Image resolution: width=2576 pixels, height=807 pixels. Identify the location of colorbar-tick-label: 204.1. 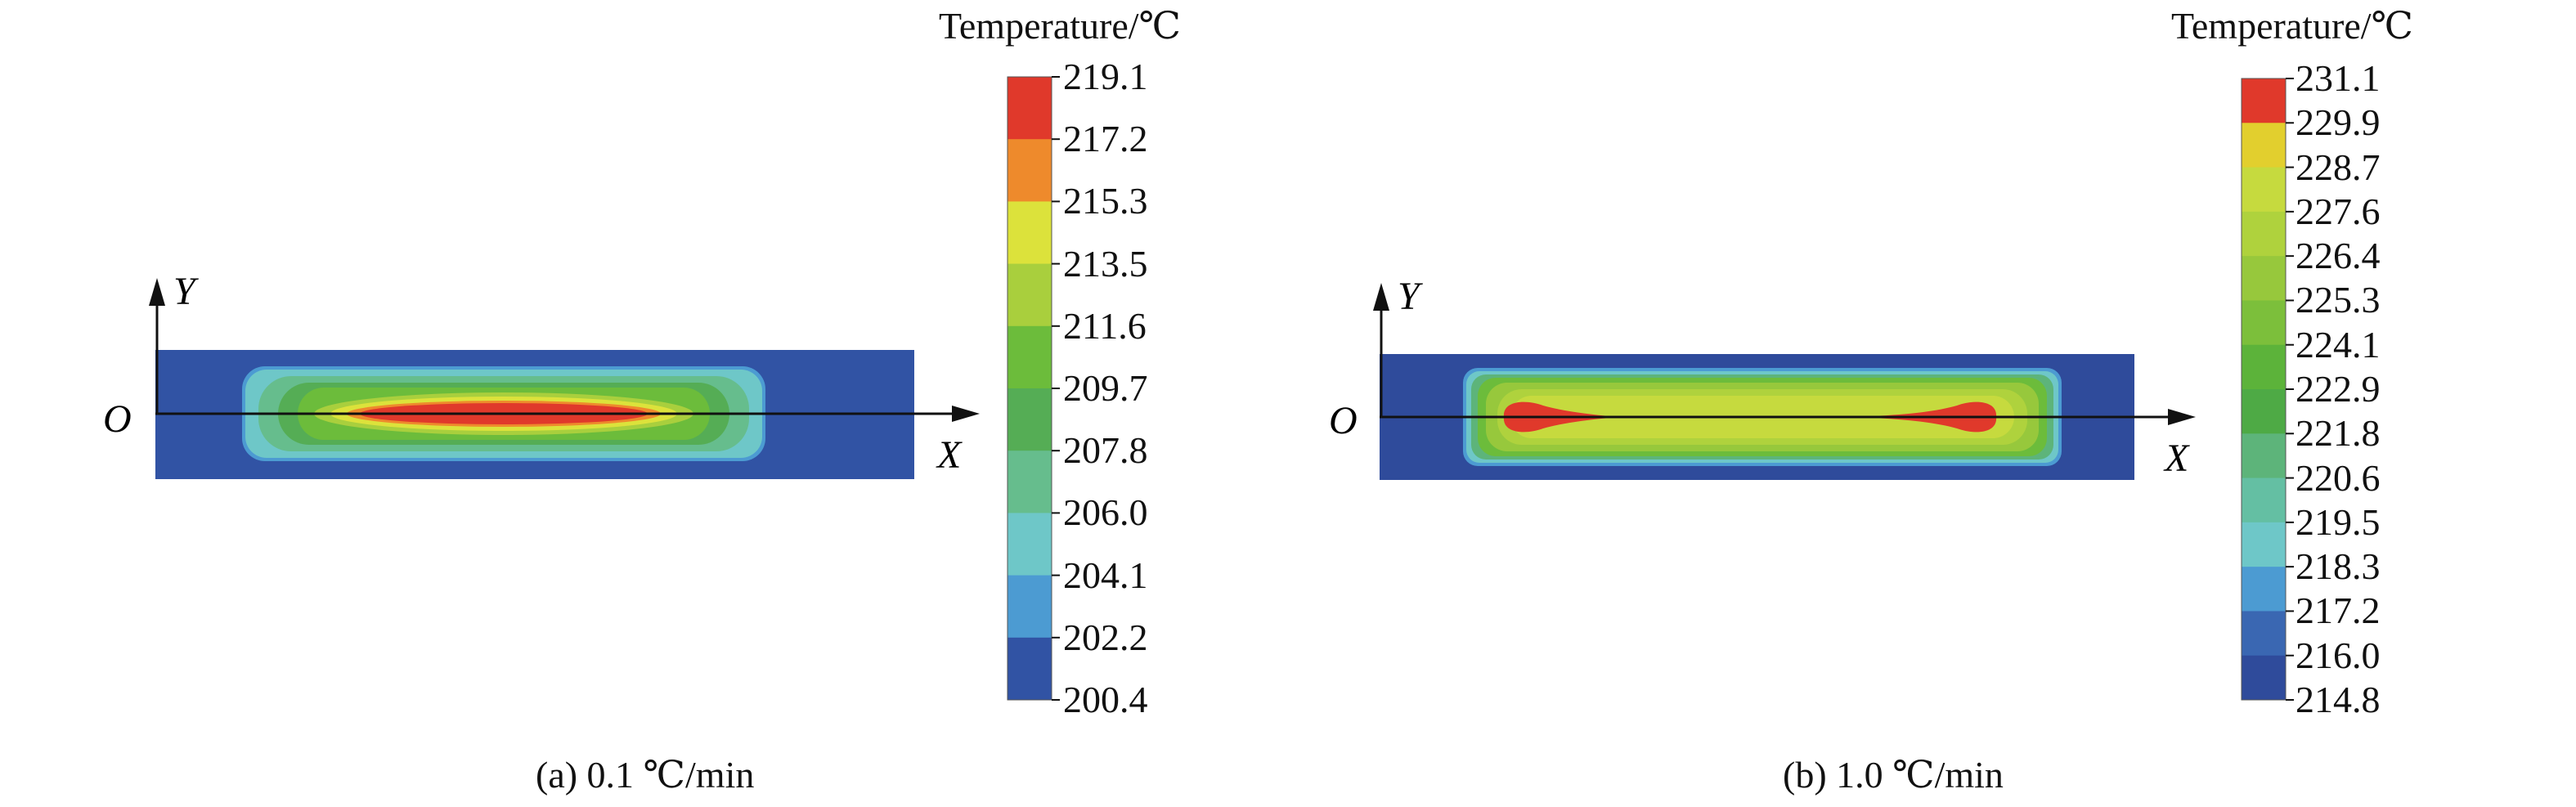
(1105, 575).